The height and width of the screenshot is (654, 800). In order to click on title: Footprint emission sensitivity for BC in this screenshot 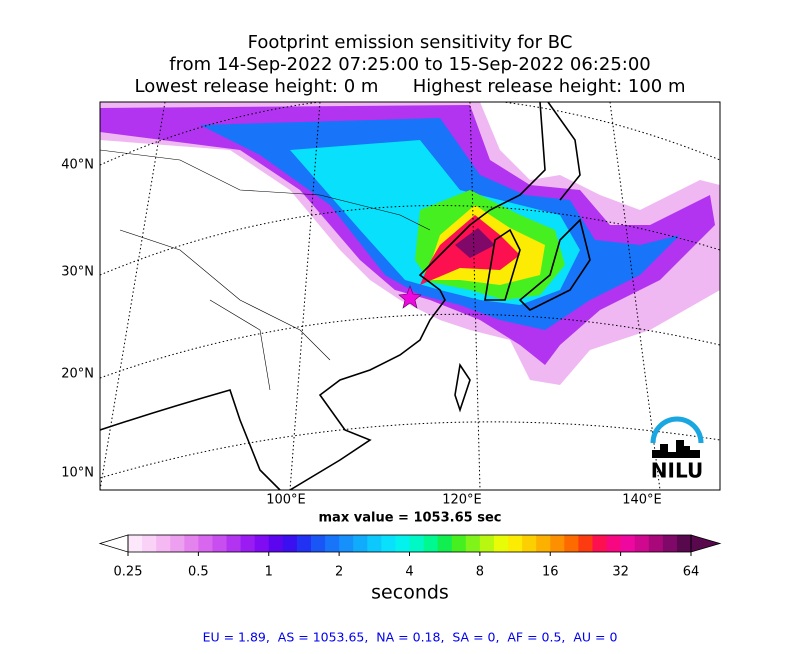, I will do `click(410, 42)`.